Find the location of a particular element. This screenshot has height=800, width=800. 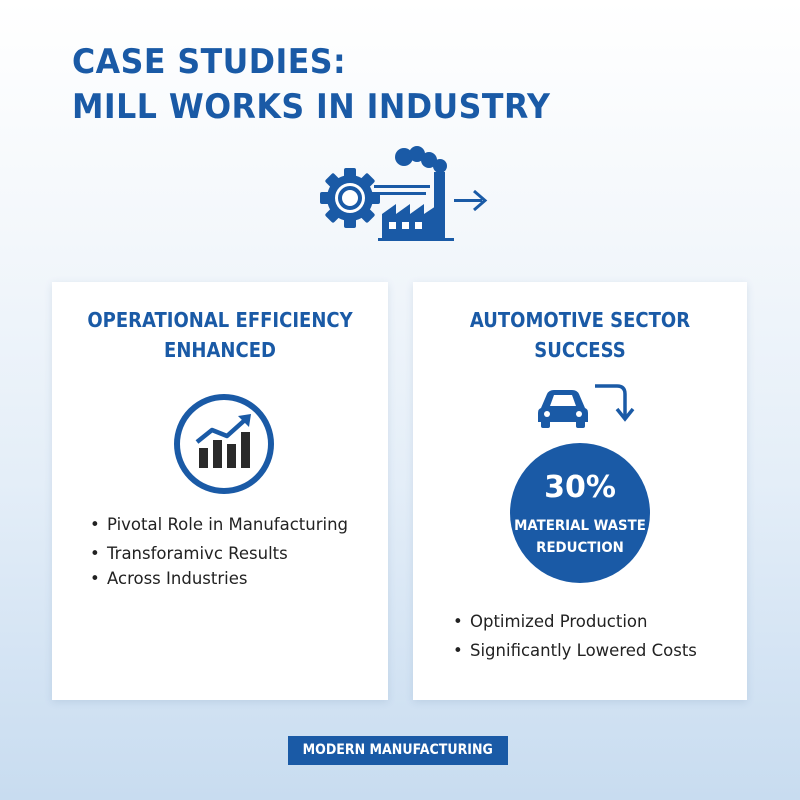

list-item-text: Across Industries is located at coordinates (177, 578).